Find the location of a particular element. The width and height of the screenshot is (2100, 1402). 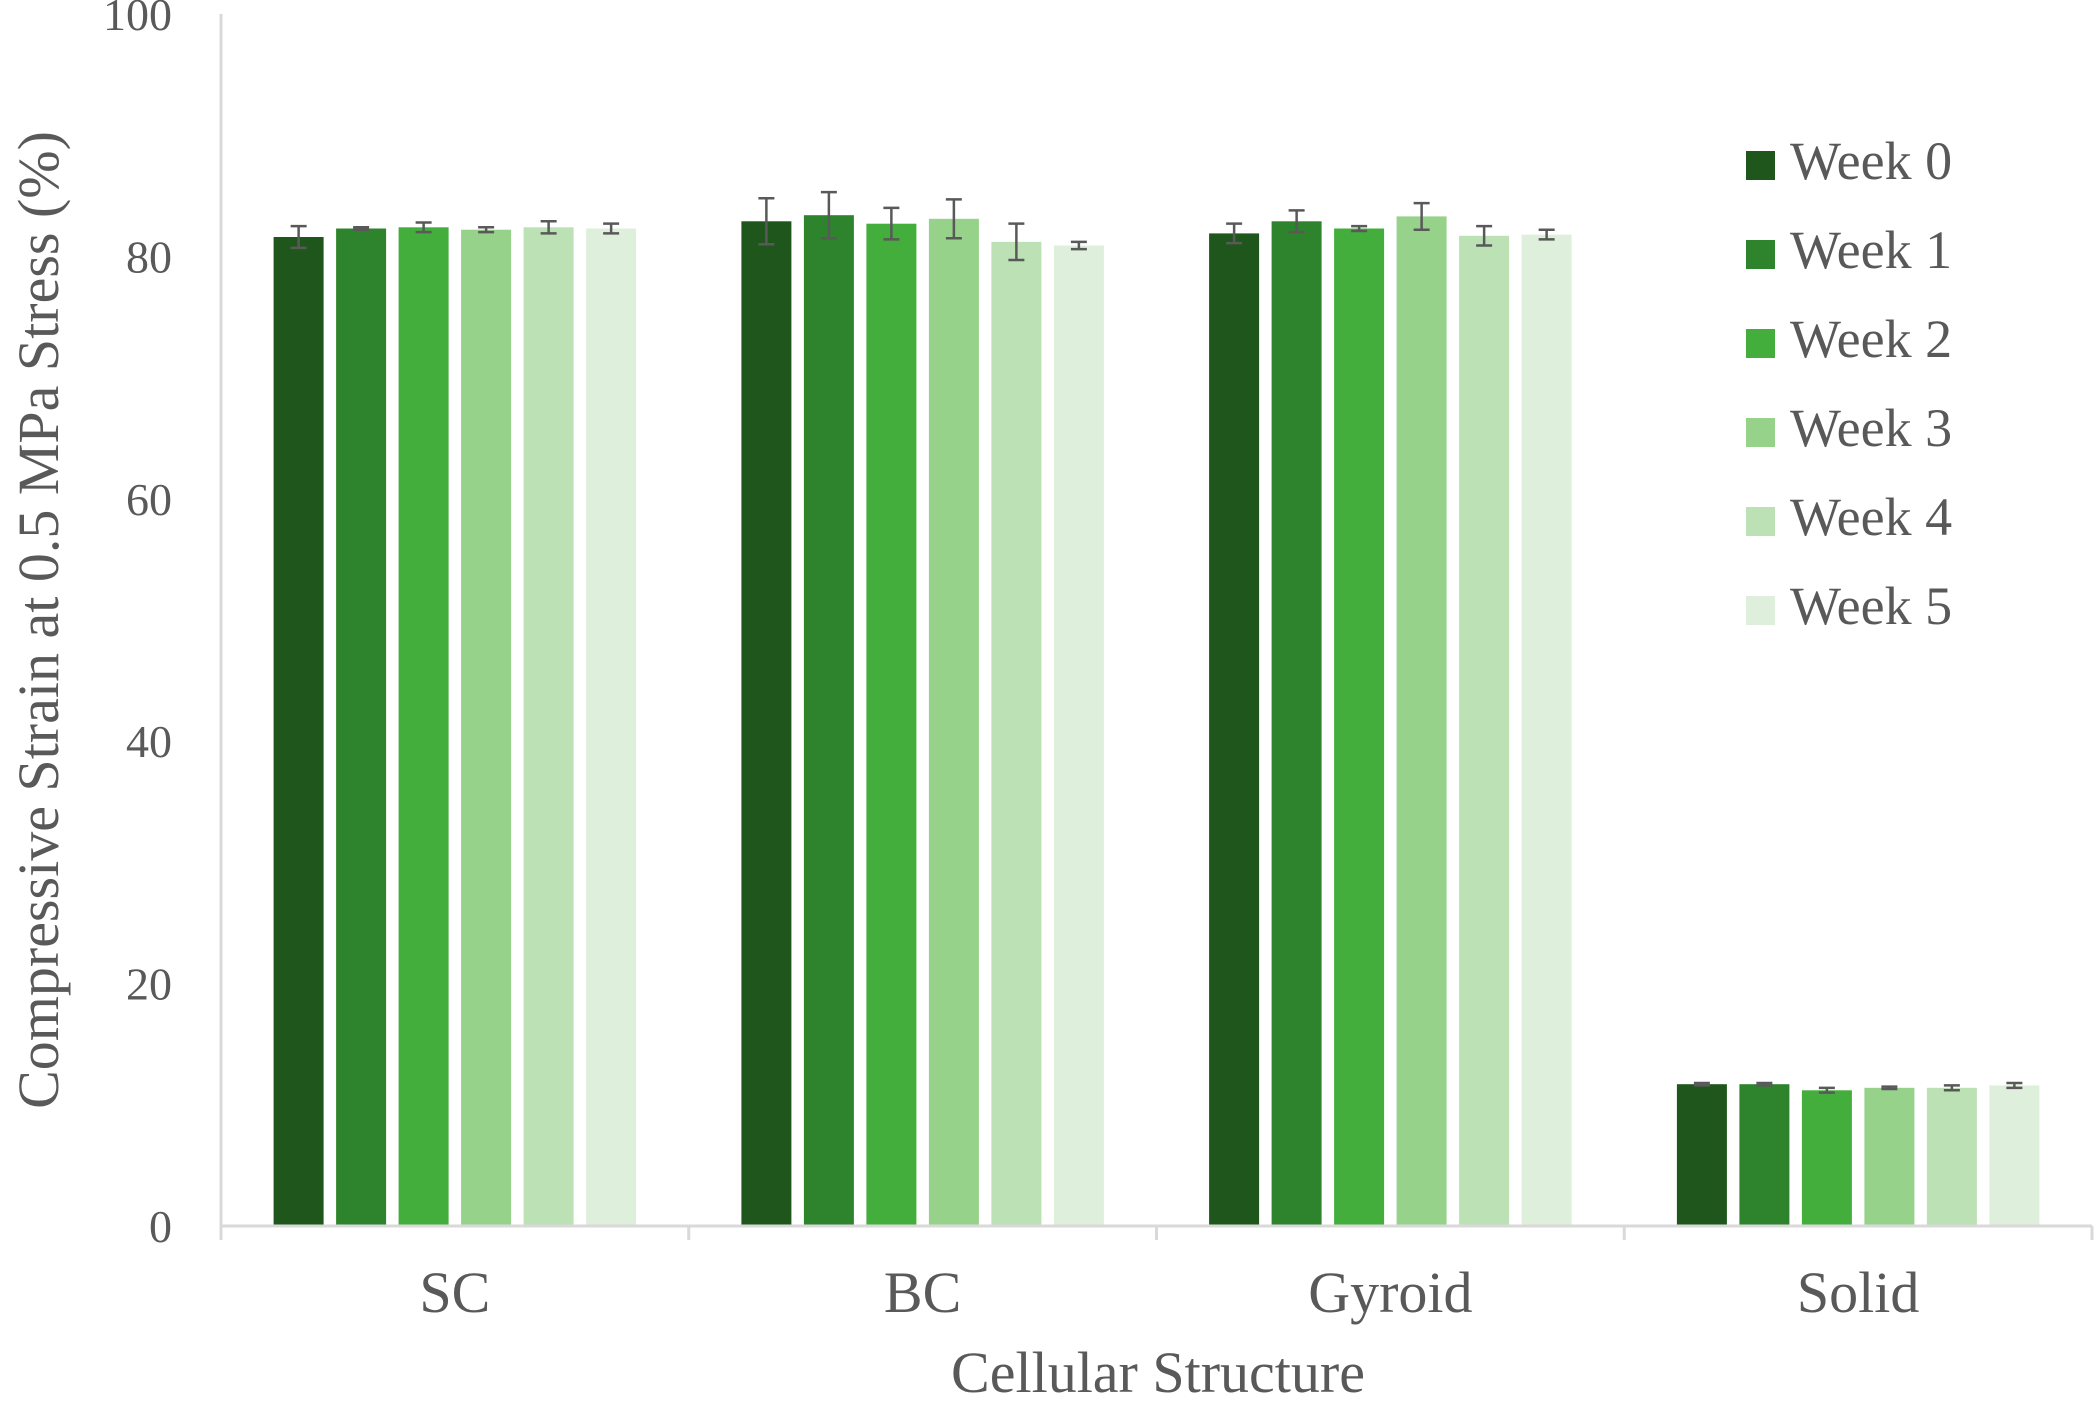

legend-entry-week-5: Week 5 is located at coordinates (1849, 606).